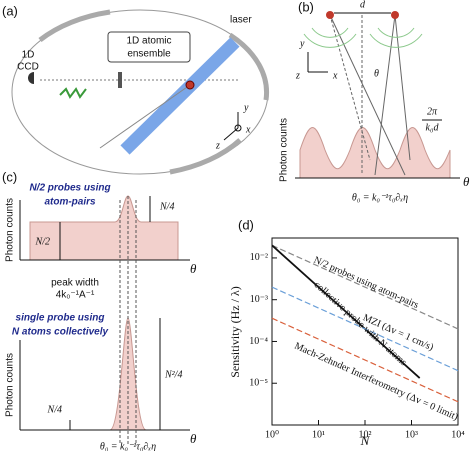 The width and height of the screenshot is (474, 451). Describe the element at coordinates (28, 67) in the screenshot. I see `ccd-label: CCD` at that location.